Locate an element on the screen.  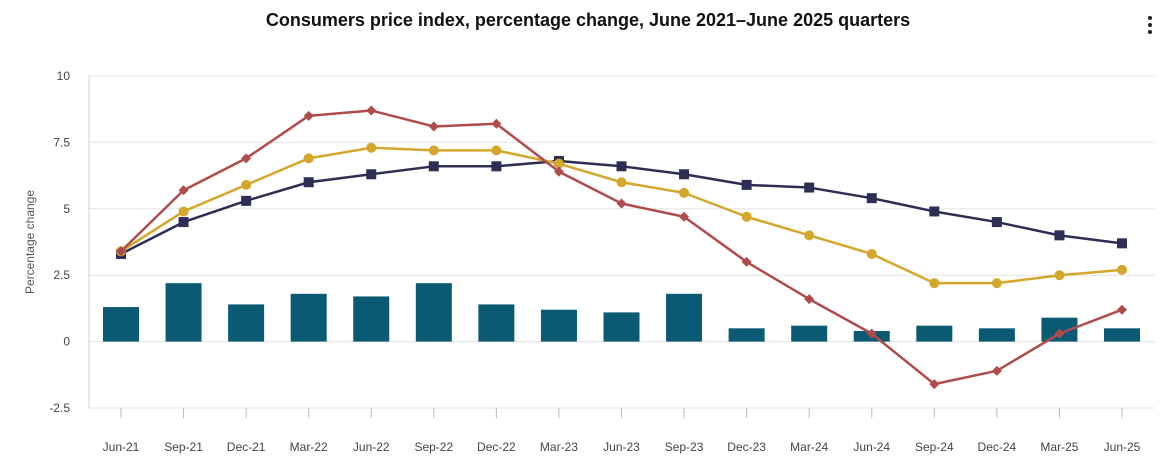
bar-series is located at coordinates (621, 312).